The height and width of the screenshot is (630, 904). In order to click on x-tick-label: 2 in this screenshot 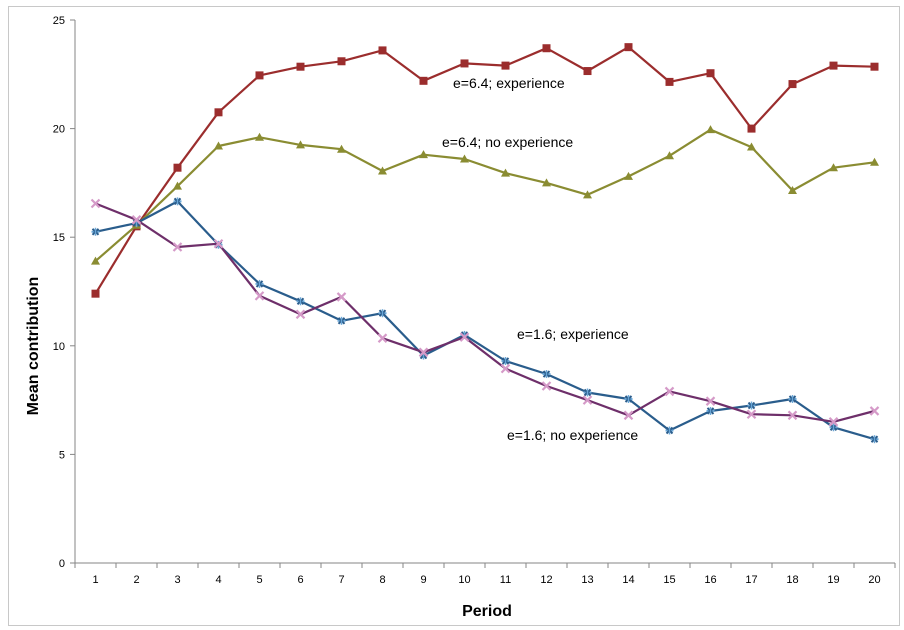, I will do `click(136, 580)`.